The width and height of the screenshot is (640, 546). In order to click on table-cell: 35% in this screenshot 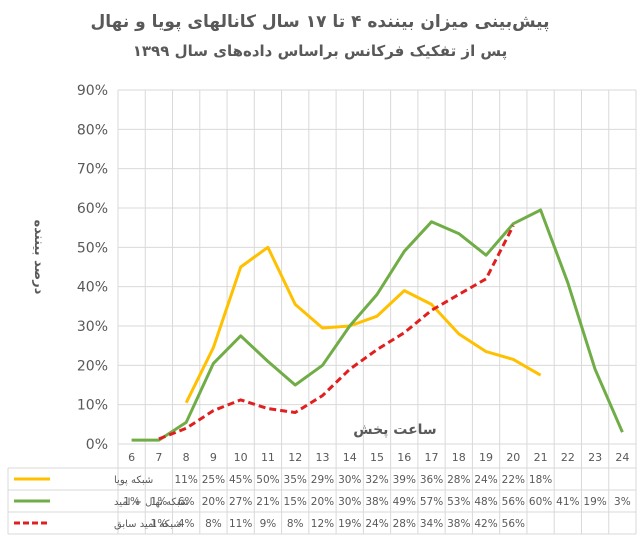, I will do `click(295, 480)`.